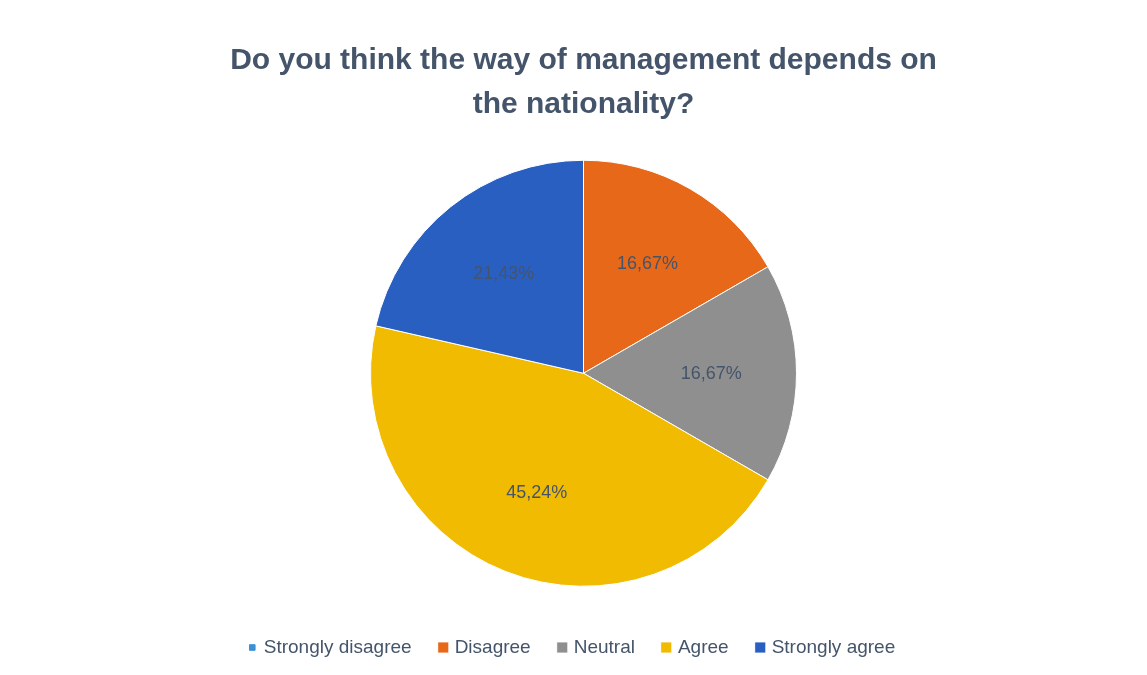 The height and width of the screenshot is (675, 1147). I want to click on legend-label: Strongly agree, so click(833, 647).